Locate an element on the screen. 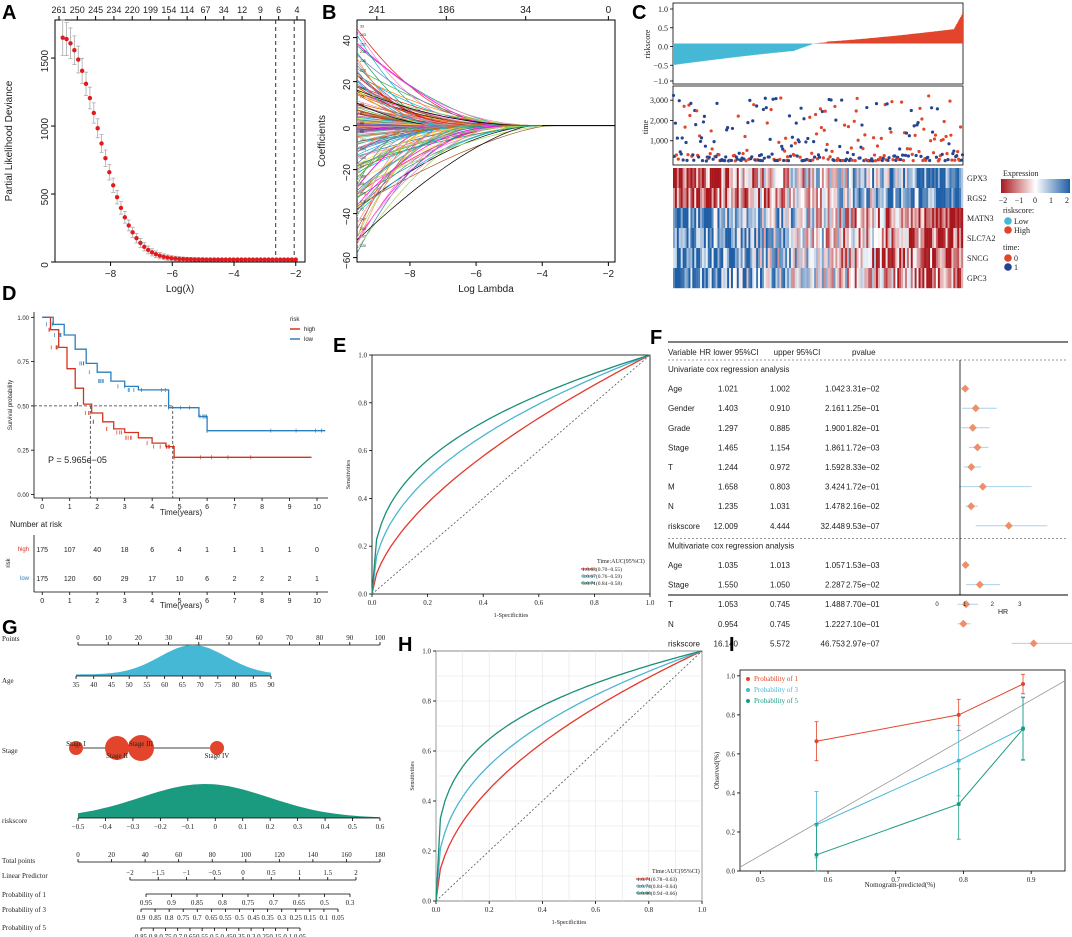 The image size is (1072, 937). row-label-p1: Probability of 1 is located at coordinates (24, 895).